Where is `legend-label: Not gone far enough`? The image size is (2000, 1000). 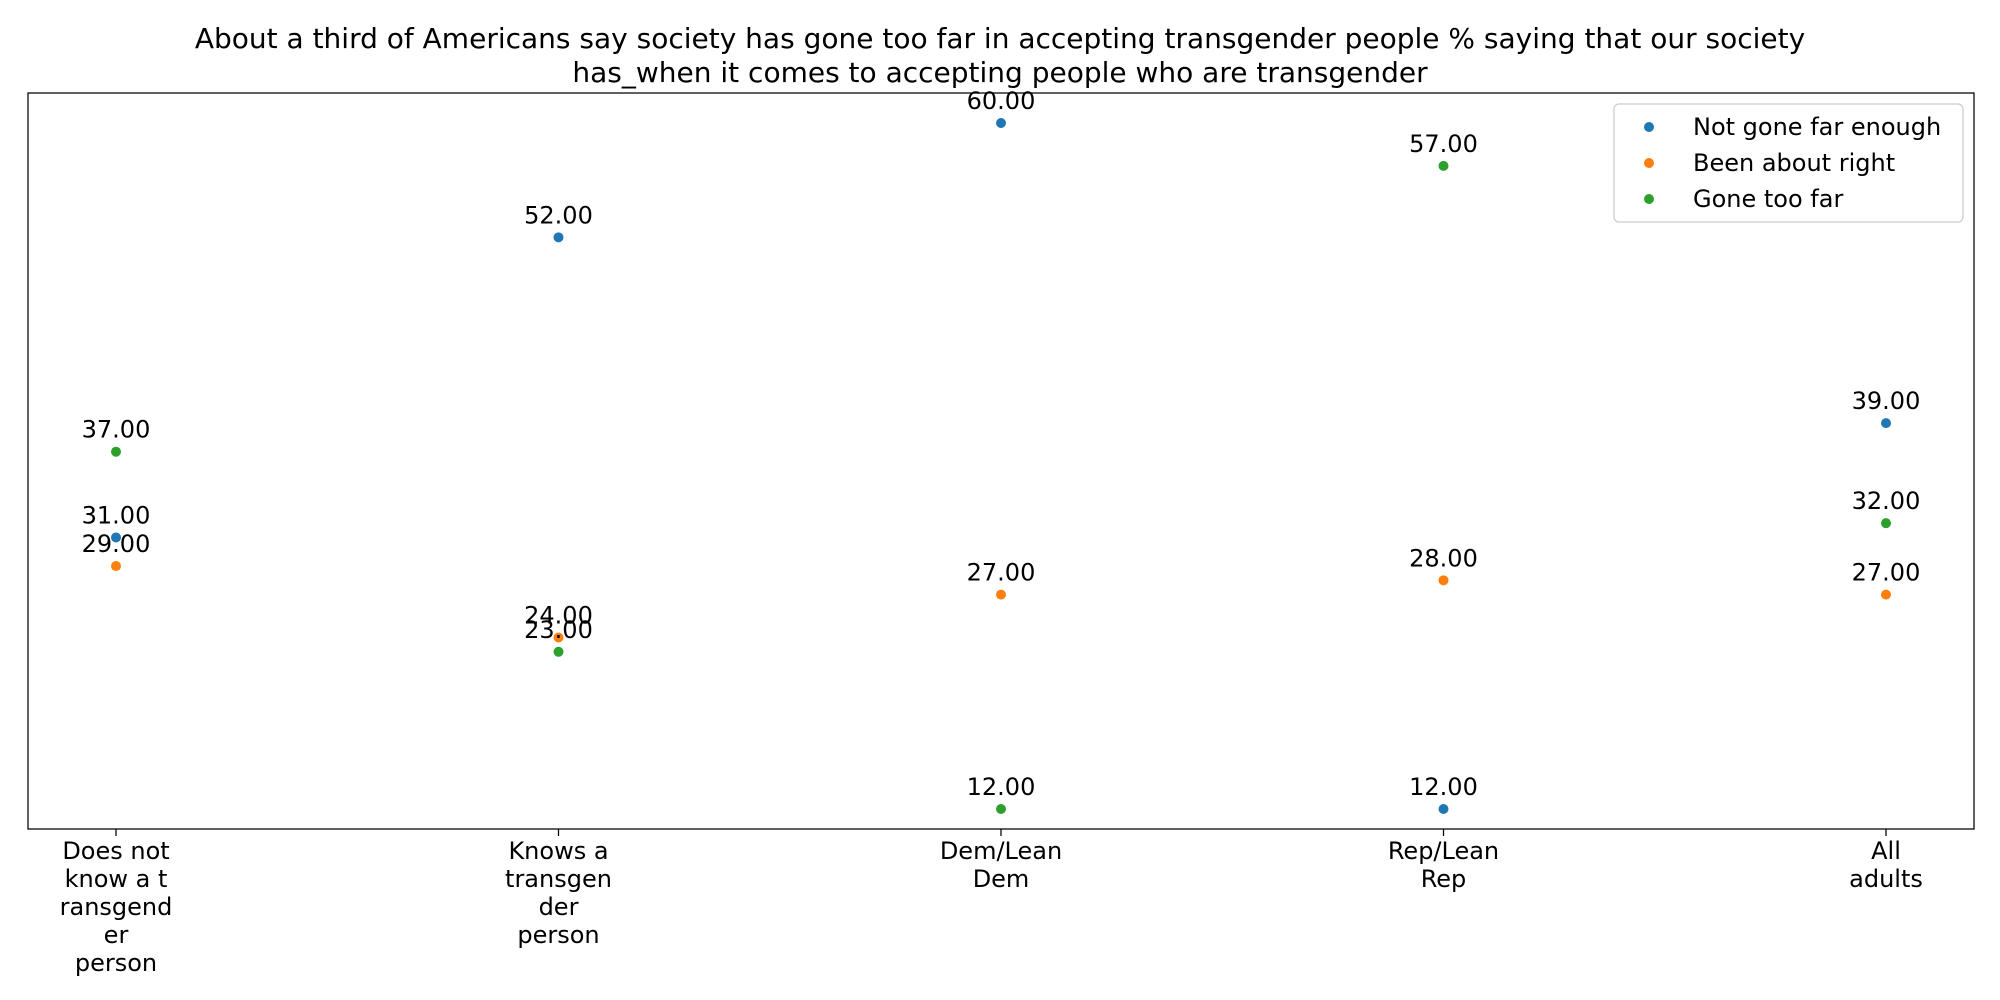 legend-label: Not gone far enough is located at coordinates (1817, 127).